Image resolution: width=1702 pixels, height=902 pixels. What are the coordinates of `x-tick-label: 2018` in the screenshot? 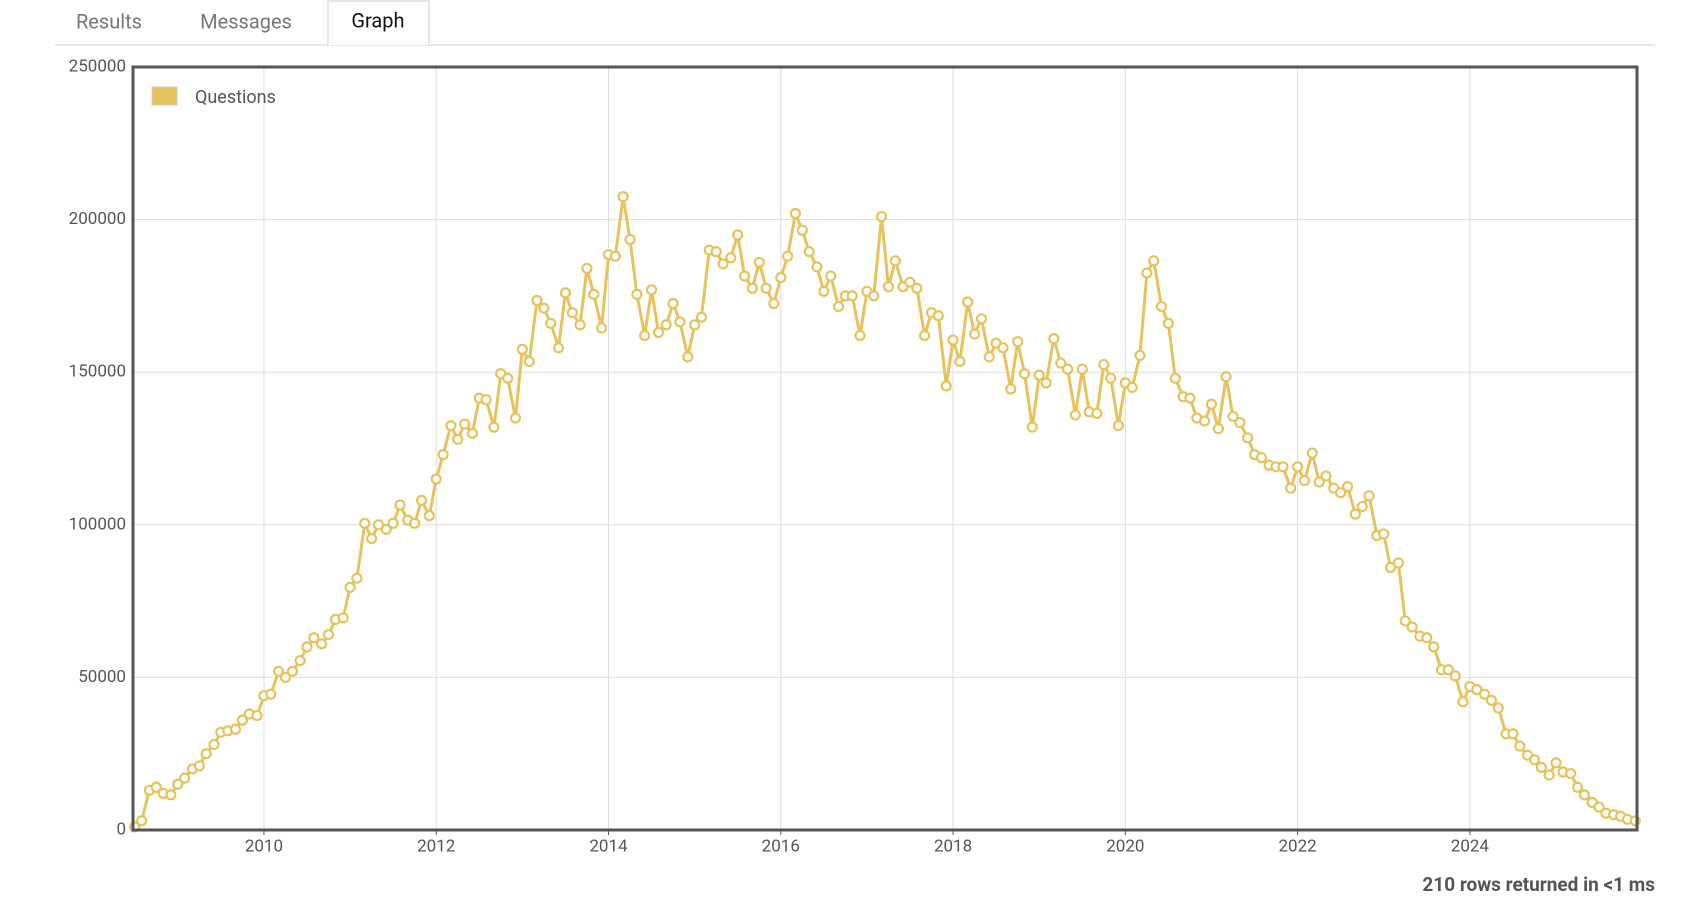 It's located at (953, 846).